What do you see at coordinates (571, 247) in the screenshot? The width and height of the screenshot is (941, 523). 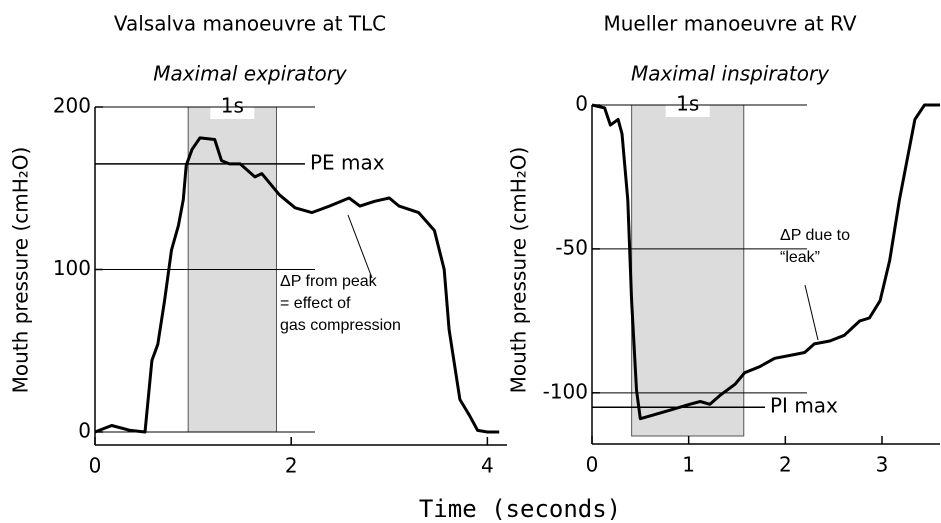 I see `y-tick-label: -50` at bounding box center [571, 247].